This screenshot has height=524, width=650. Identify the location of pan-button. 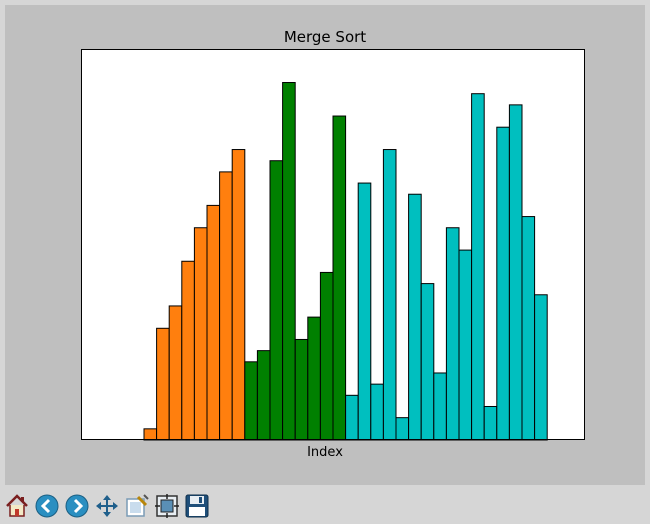
(107, 506).